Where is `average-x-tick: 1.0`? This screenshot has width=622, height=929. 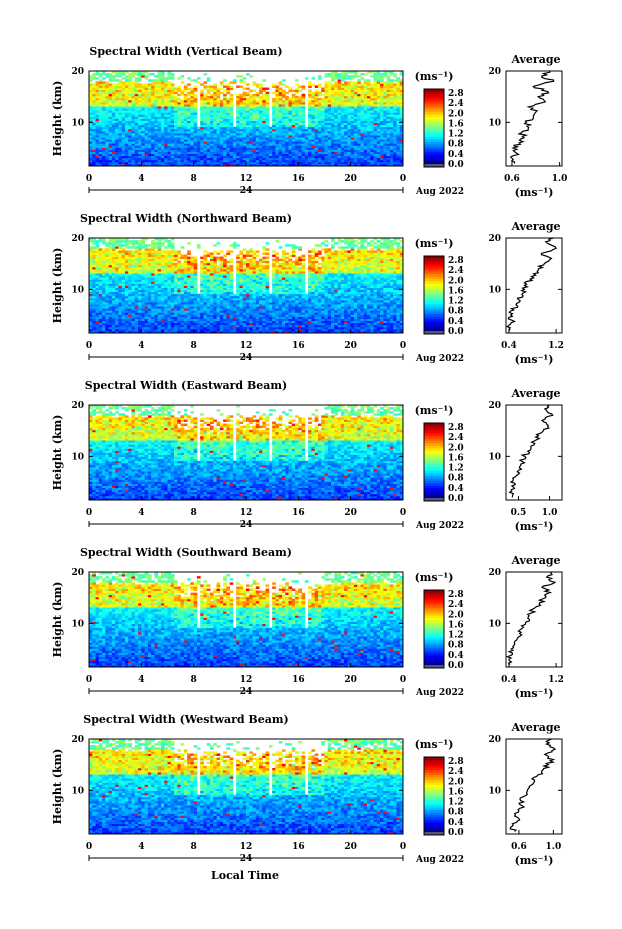 average-x-tick: 1.0 is located at coordinates (560, 179).